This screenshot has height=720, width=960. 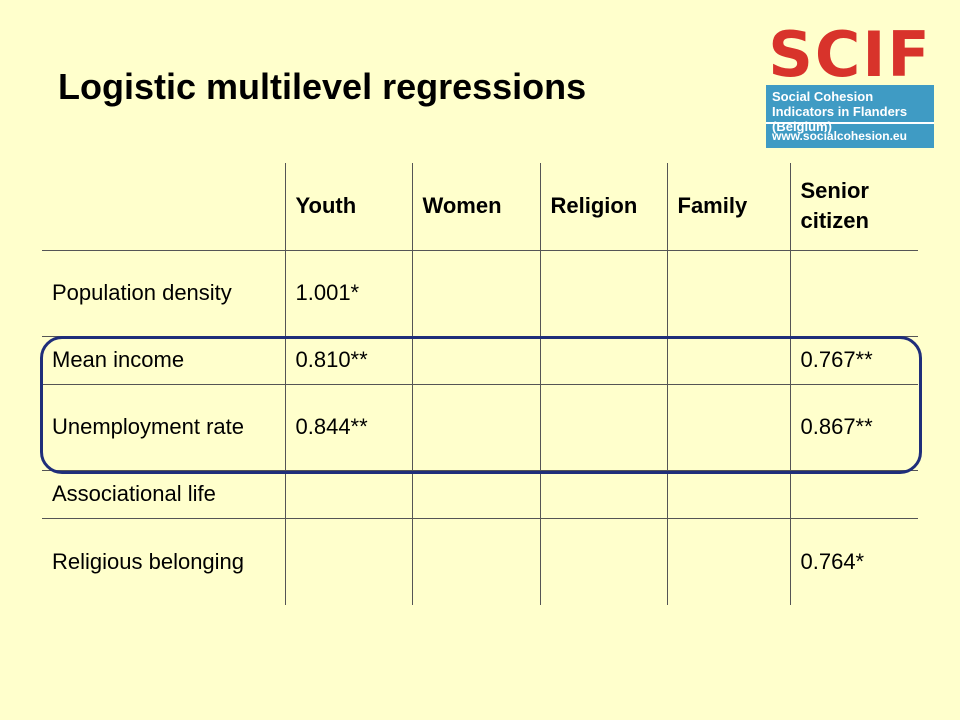 What do you see at coordinates (348, 206) in the screenshot?
I see `column-header: Youth` at bounding box center [348, 206].